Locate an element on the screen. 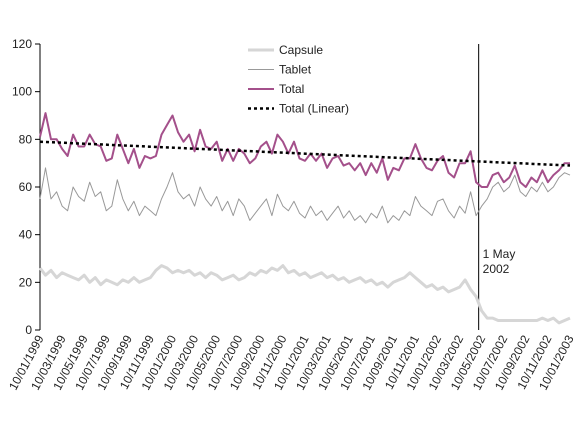 The height and width of the screenshot is (431, 580). annotation-text: 1 May is located at coordinates (499, 254).